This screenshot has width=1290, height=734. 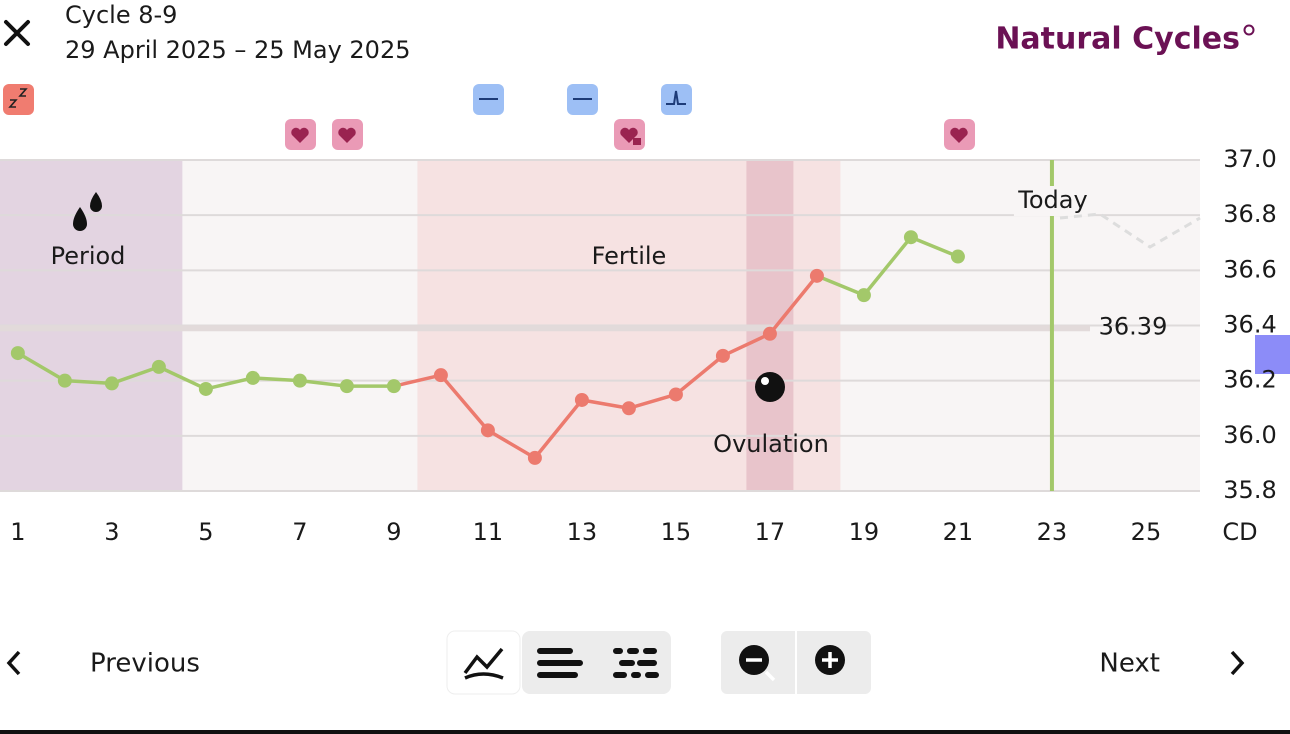 I want to click on x-tick-label: 3, so click(x=111, y=532).